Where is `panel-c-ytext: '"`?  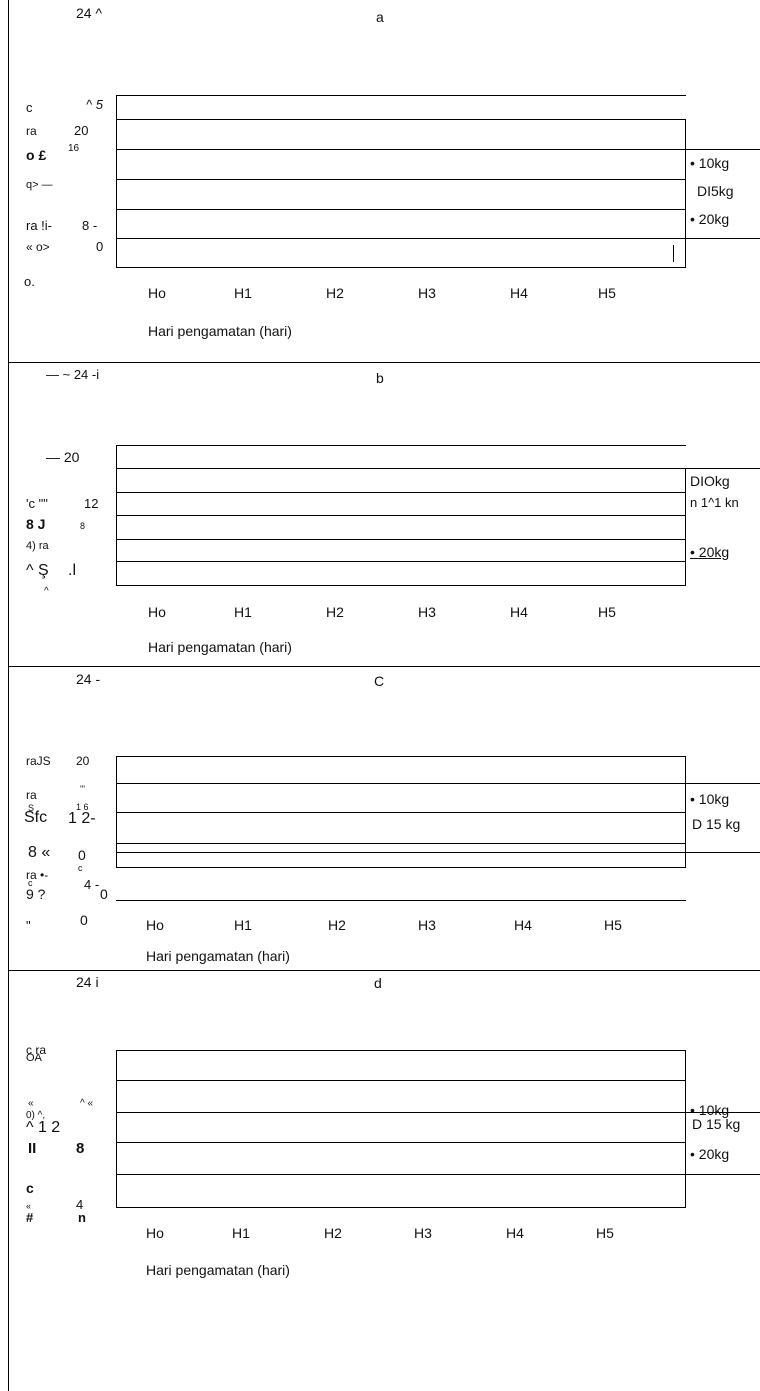 panel-c-ytext: '" is located at coordinates (82, 789).